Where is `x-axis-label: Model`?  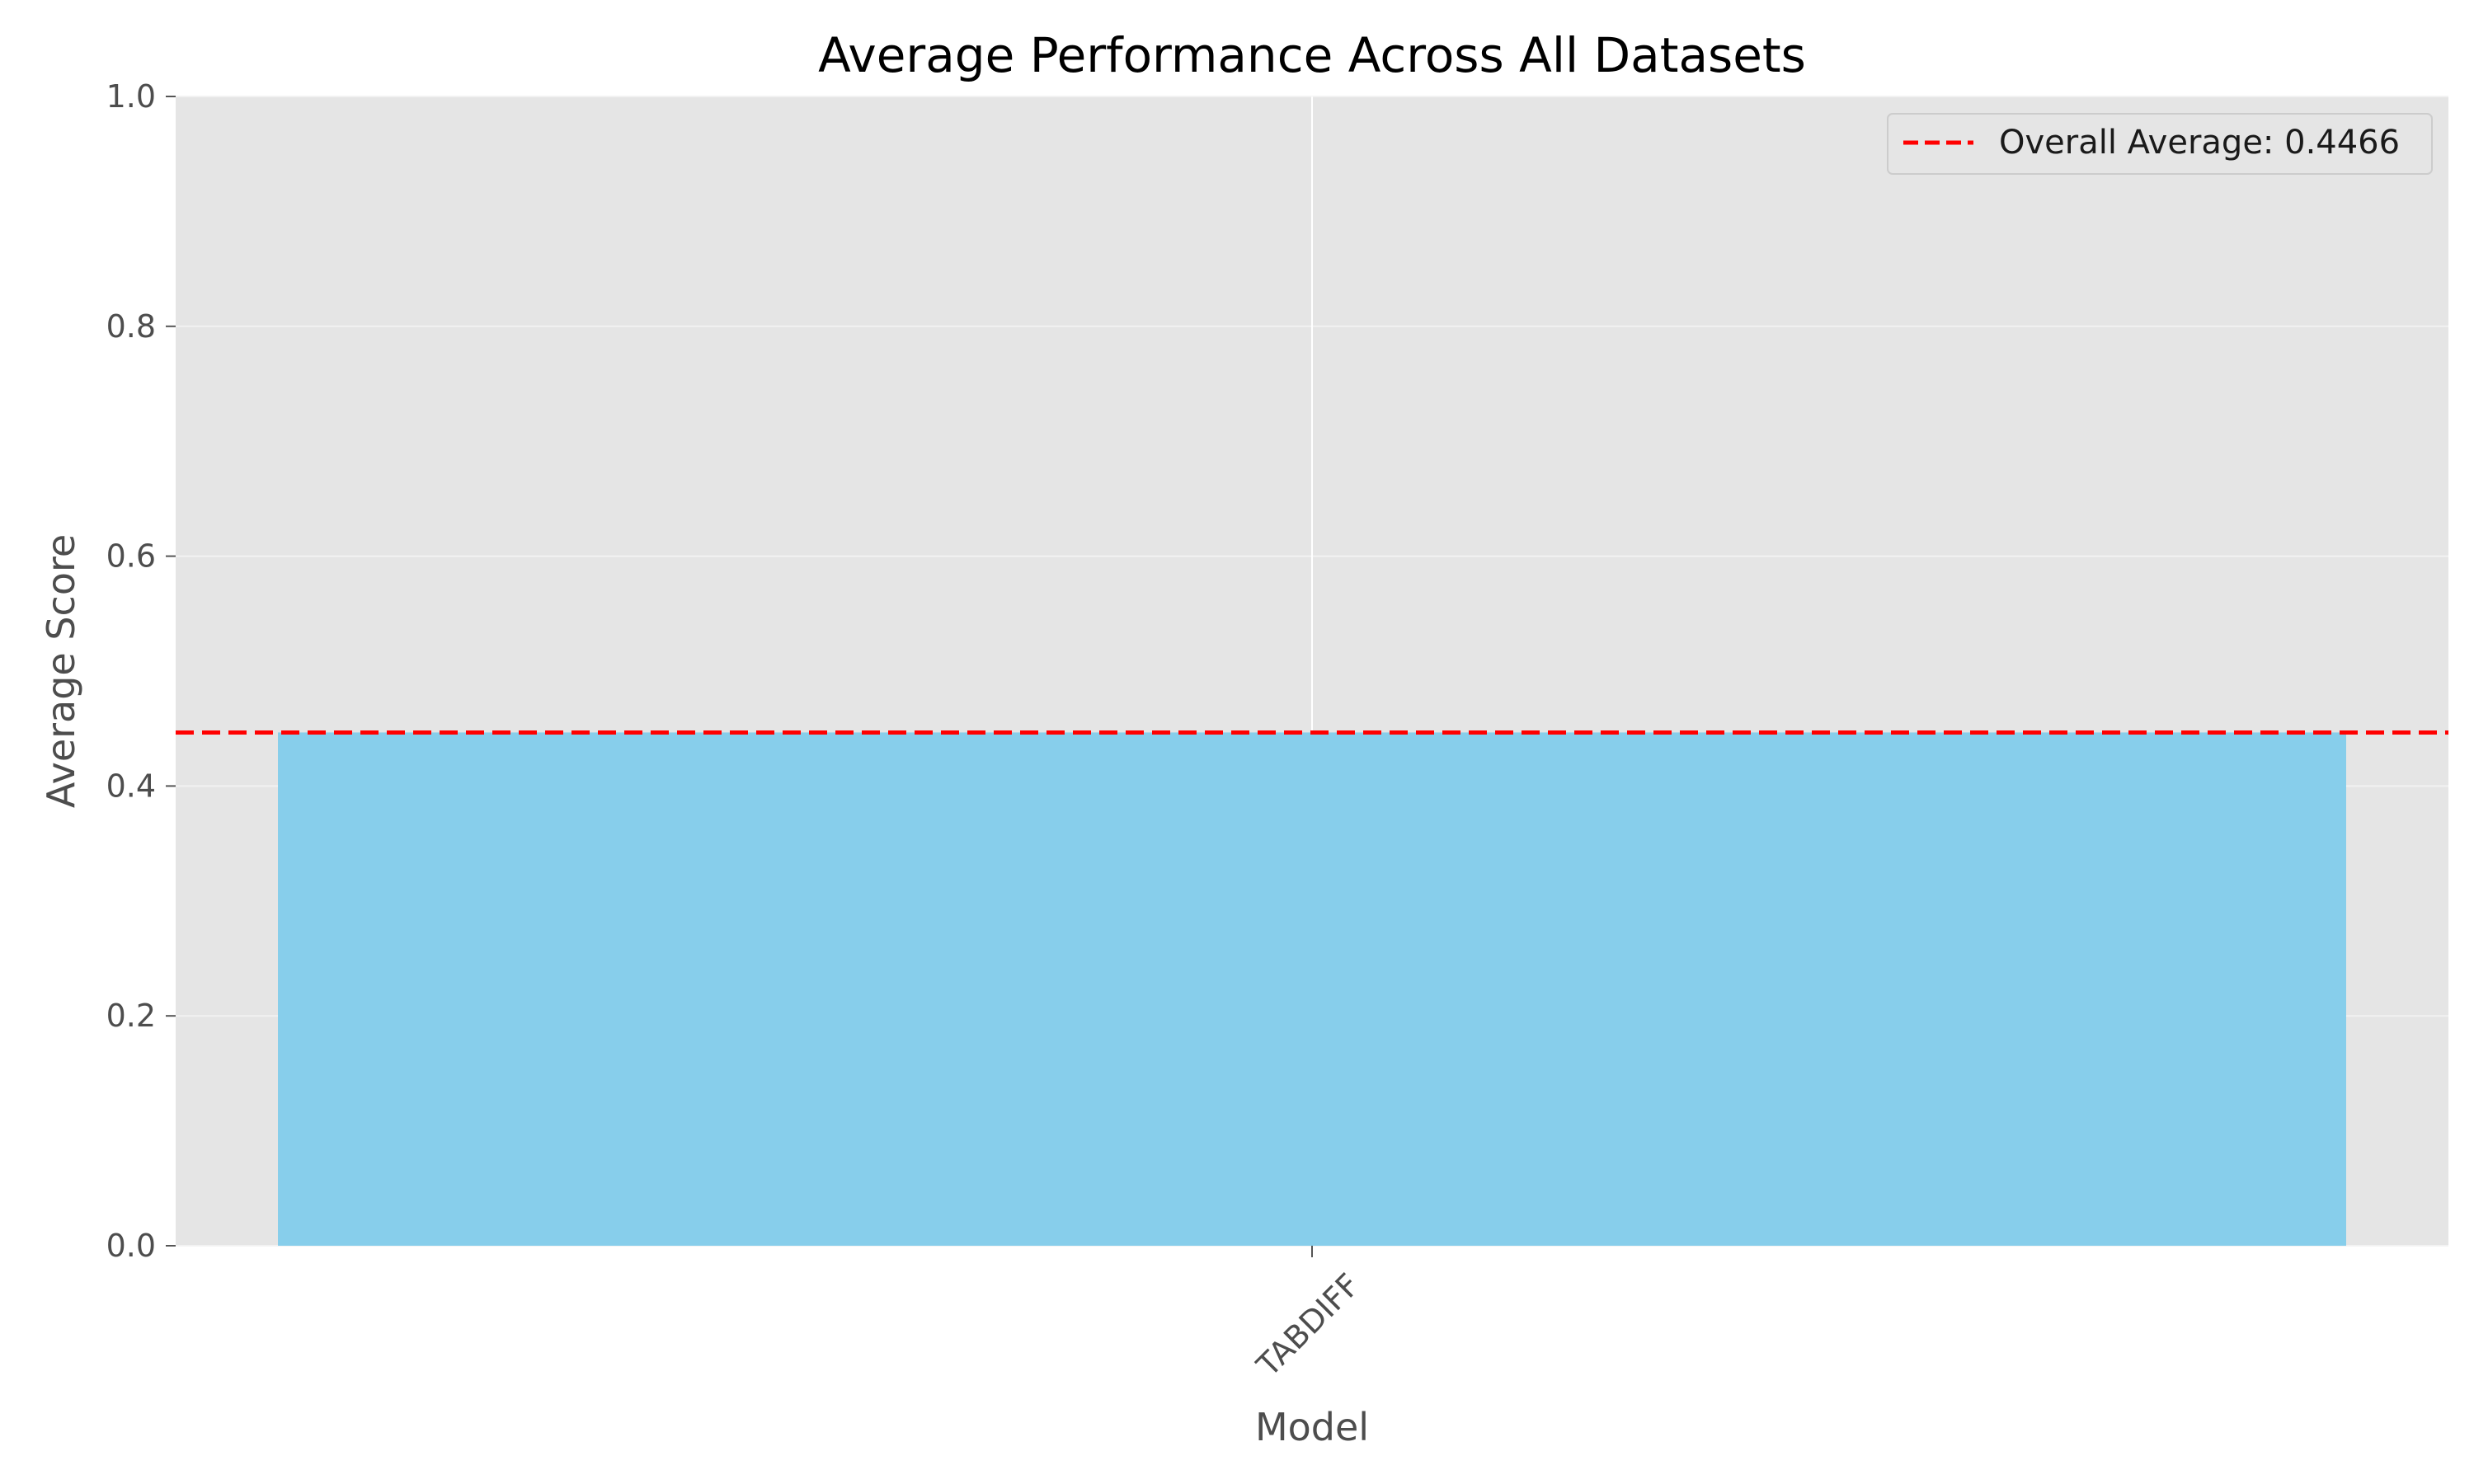
x-axis-label: Model is located at coordinates (1312, 1427).